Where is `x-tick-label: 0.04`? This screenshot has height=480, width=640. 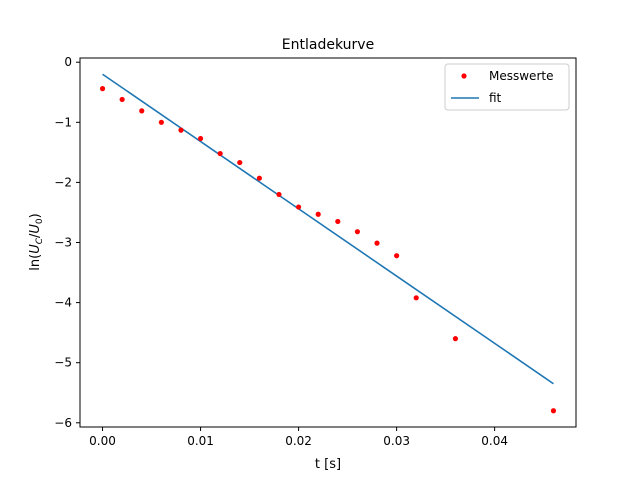 x-tick-label: 0.04 is located at coordinates (494, 441).